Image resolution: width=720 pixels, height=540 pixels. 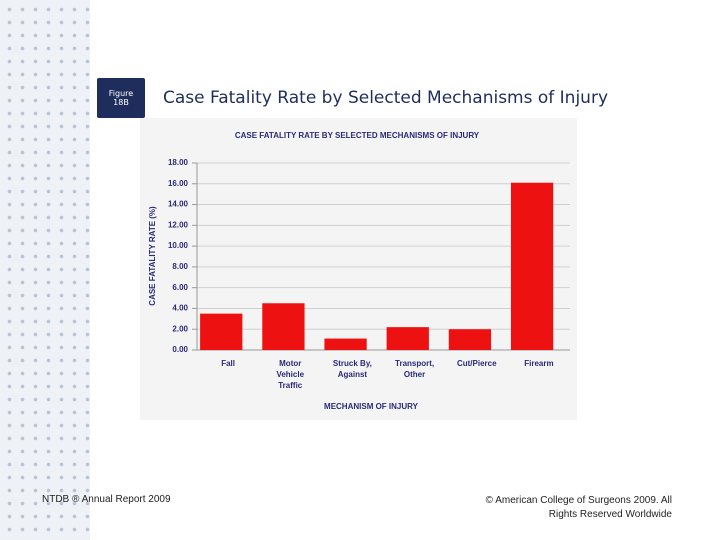 What do you see at coordinates (180, 266) in the screenshot?
I see `y-tick-label: 8.00` at bounding box center [180, 266].